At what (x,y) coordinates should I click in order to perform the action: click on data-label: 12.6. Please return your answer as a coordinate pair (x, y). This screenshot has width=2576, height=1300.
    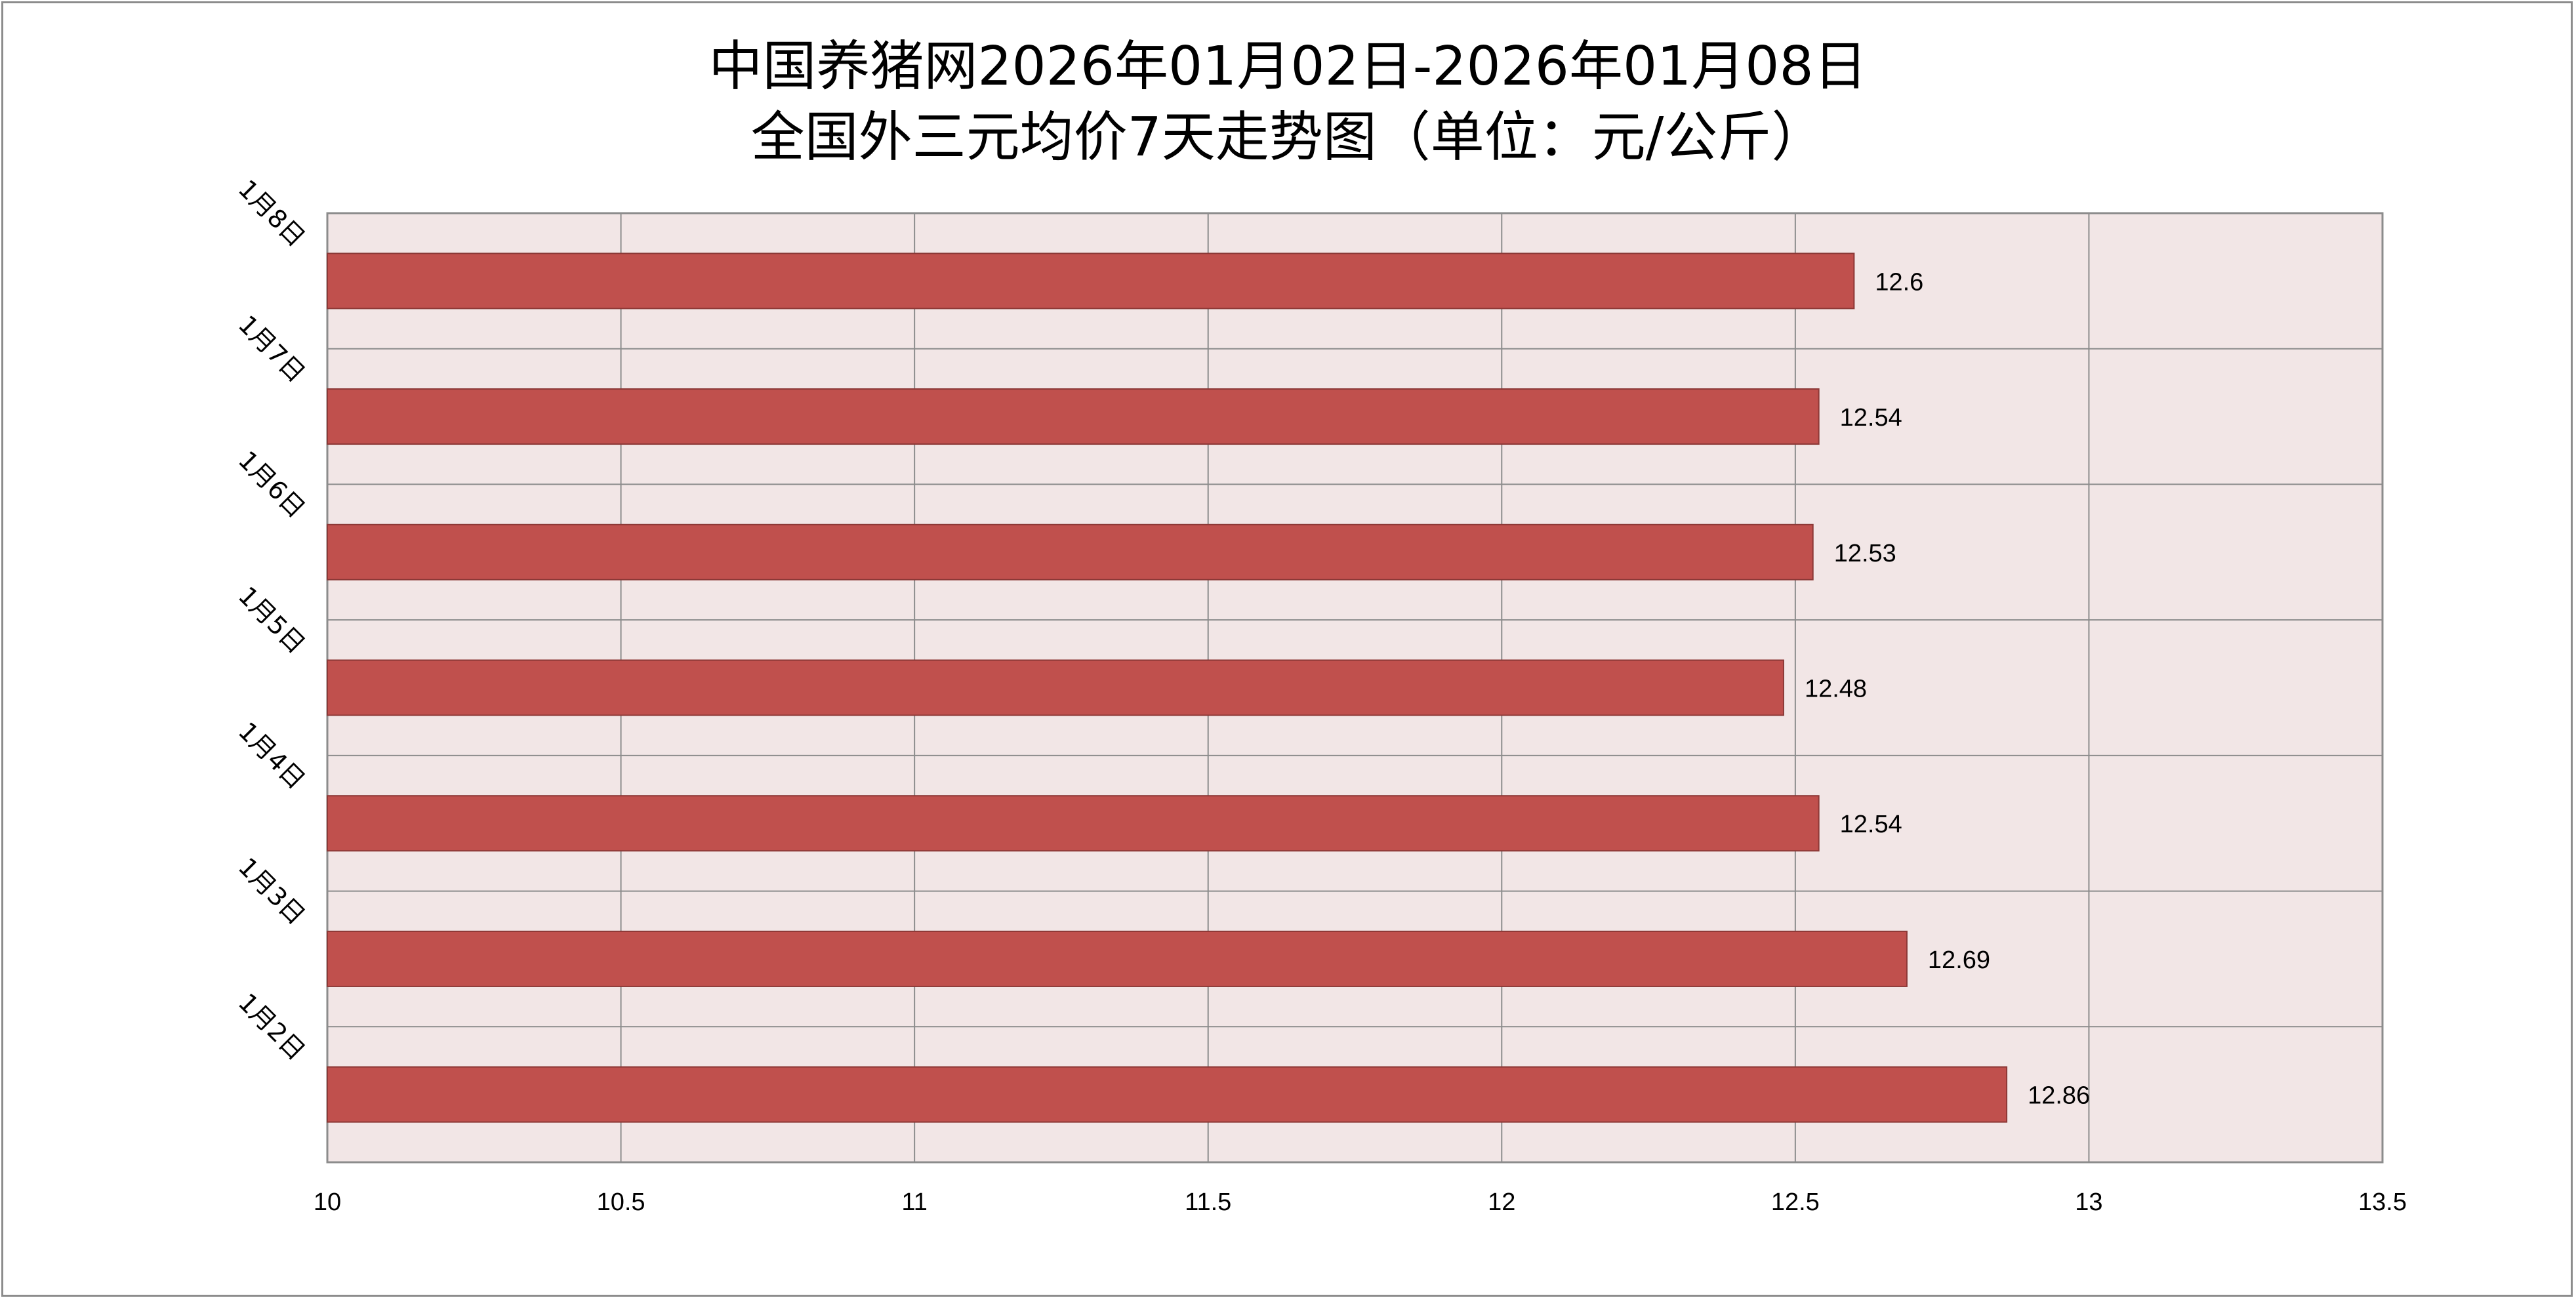
    Looking at the image, I should click on (1899, 282).